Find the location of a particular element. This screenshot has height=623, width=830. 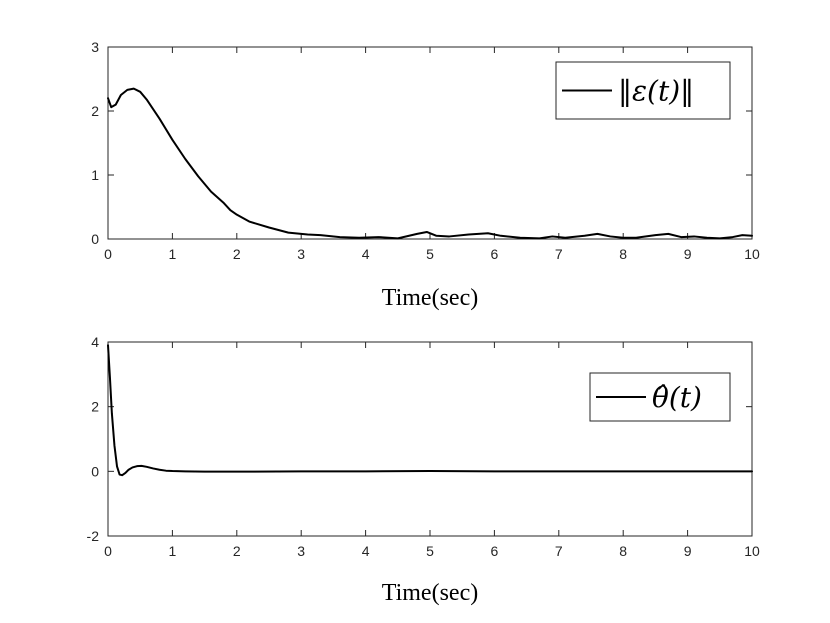

x-tick-label-0-10: 10 is located at coordinates (752, 254).